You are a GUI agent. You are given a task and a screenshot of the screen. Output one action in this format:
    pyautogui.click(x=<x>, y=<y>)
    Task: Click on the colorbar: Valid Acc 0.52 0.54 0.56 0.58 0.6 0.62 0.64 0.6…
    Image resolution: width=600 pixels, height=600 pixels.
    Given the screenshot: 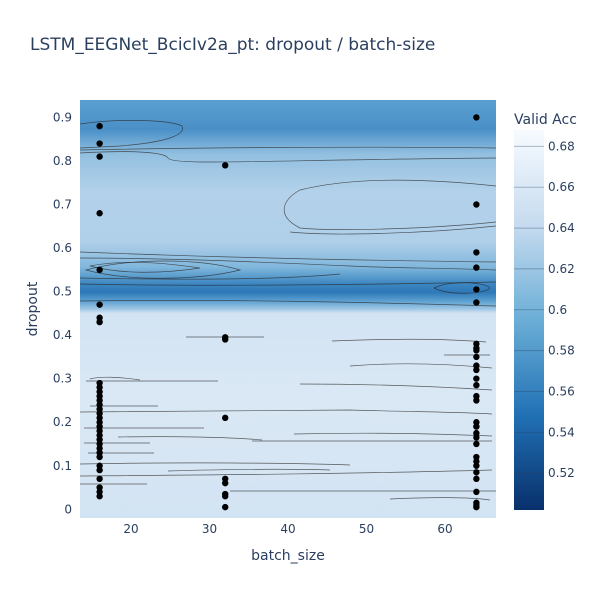 What is the action you would take?
    pyautogui.click(x=545, y=311)
    